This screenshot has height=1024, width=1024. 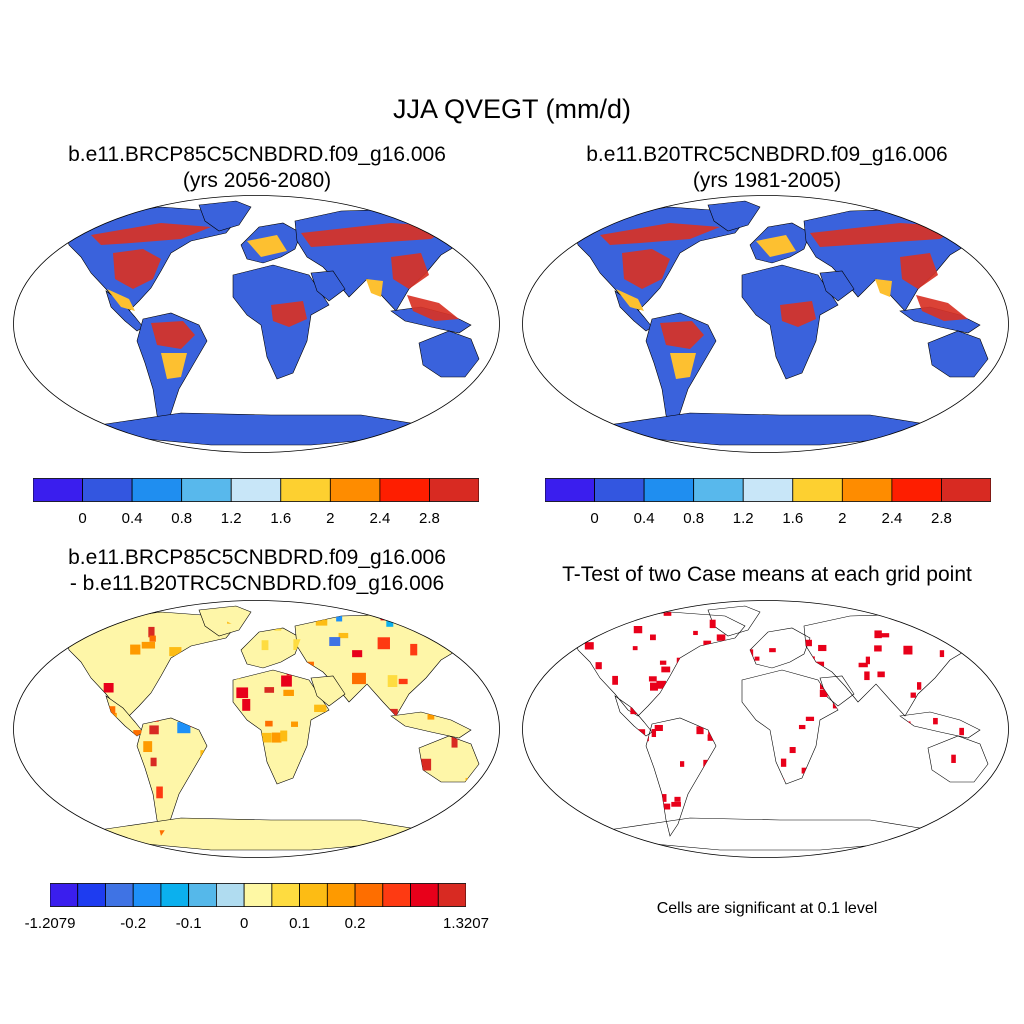 I want to click on cbar3-tick-label: 1.3207, so click(x=466, y=923).